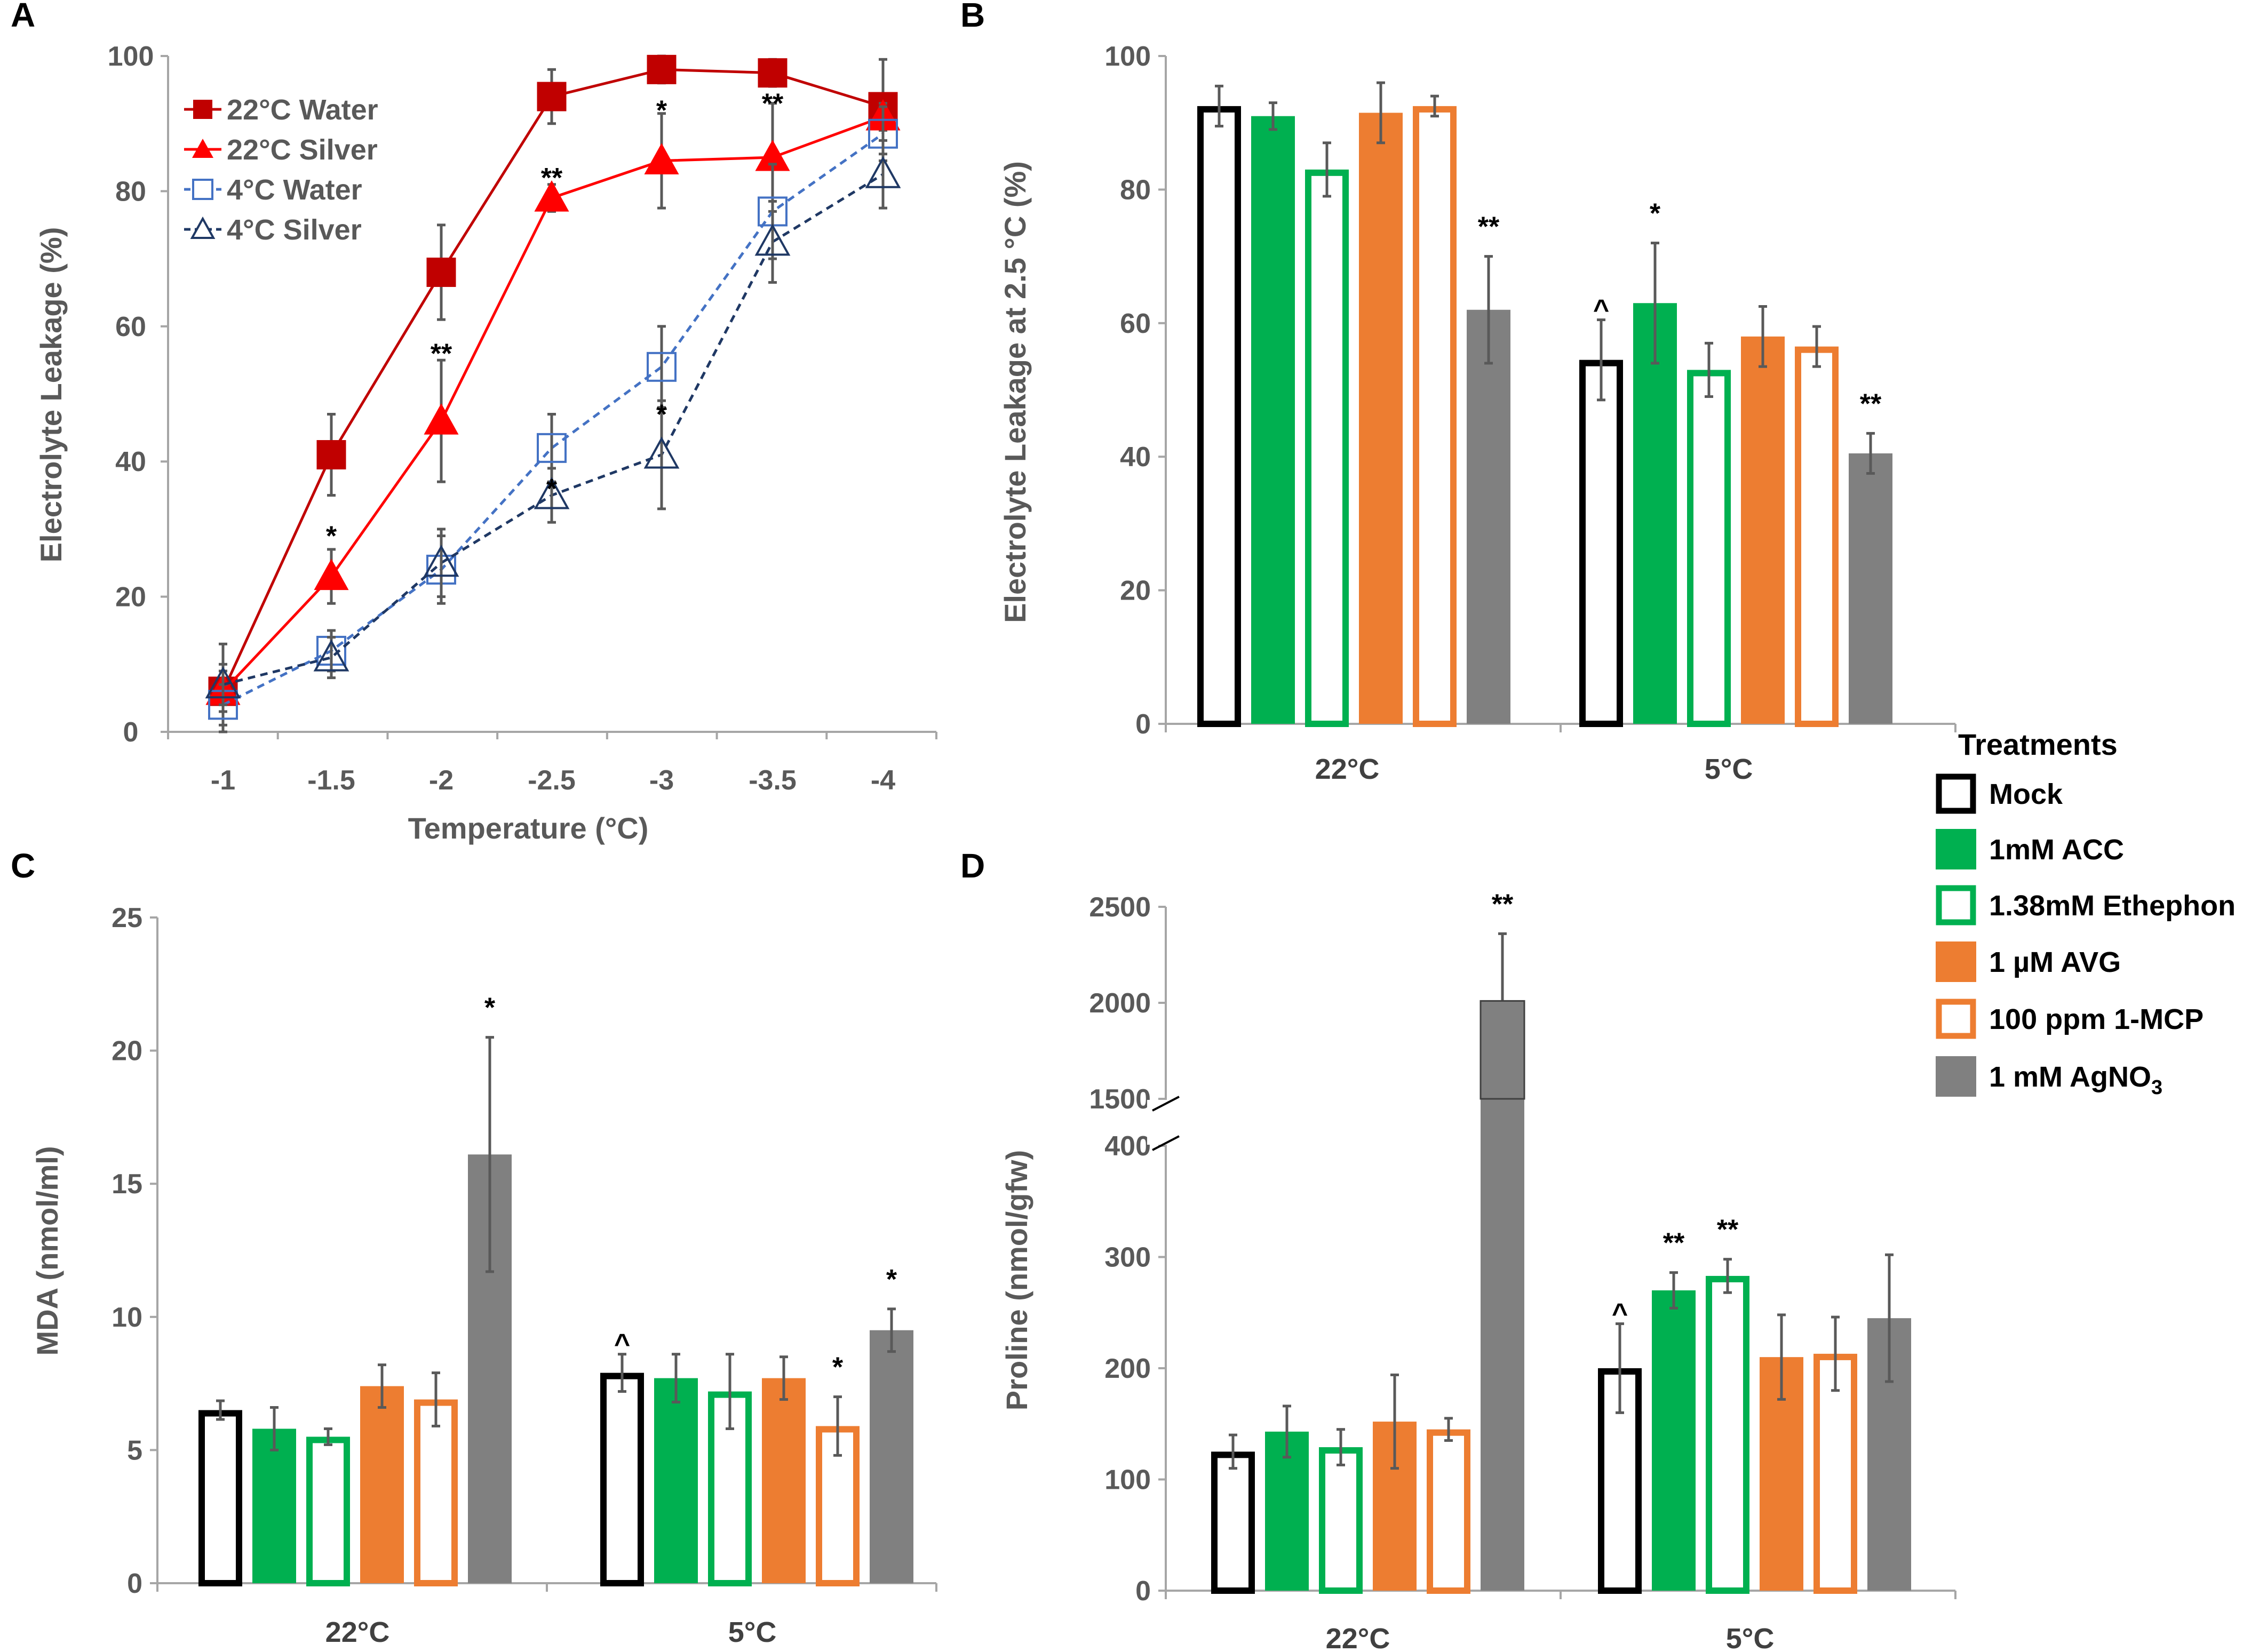 The width and height of the screenshot is (2259, 1652). Describe the element at coordinates (223, 780) in the screenshot. I see `a-x-tick-label: -1` at that location.